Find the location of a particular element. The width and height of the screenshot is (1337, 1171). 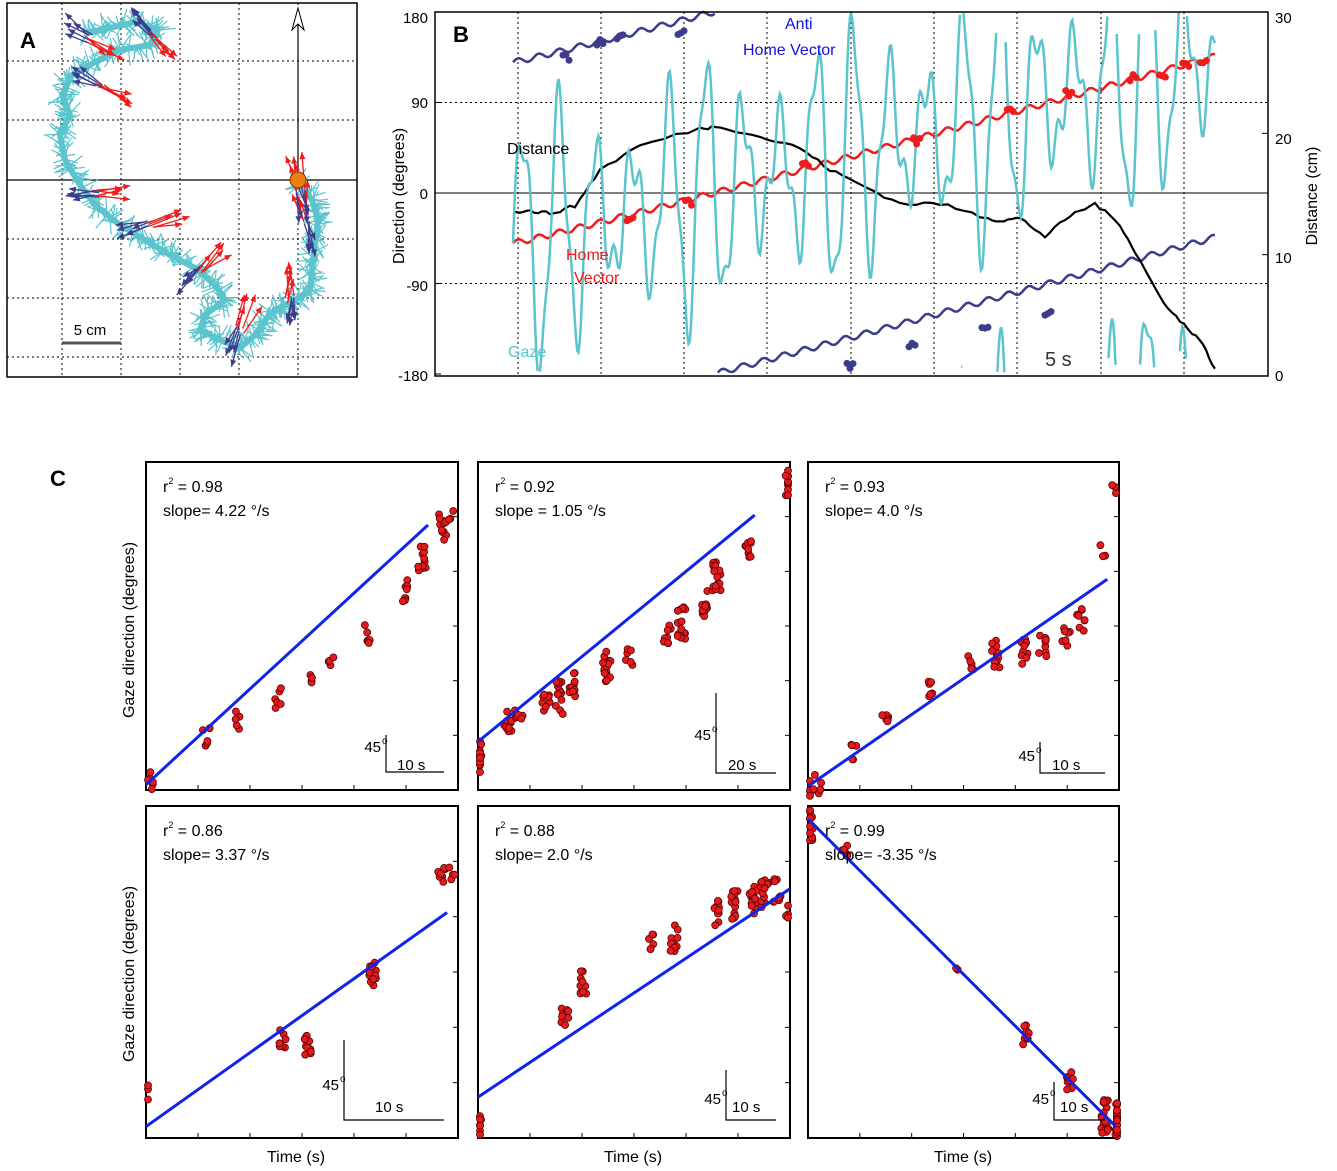

c2-fit-line is located at coordinates (616, 628).